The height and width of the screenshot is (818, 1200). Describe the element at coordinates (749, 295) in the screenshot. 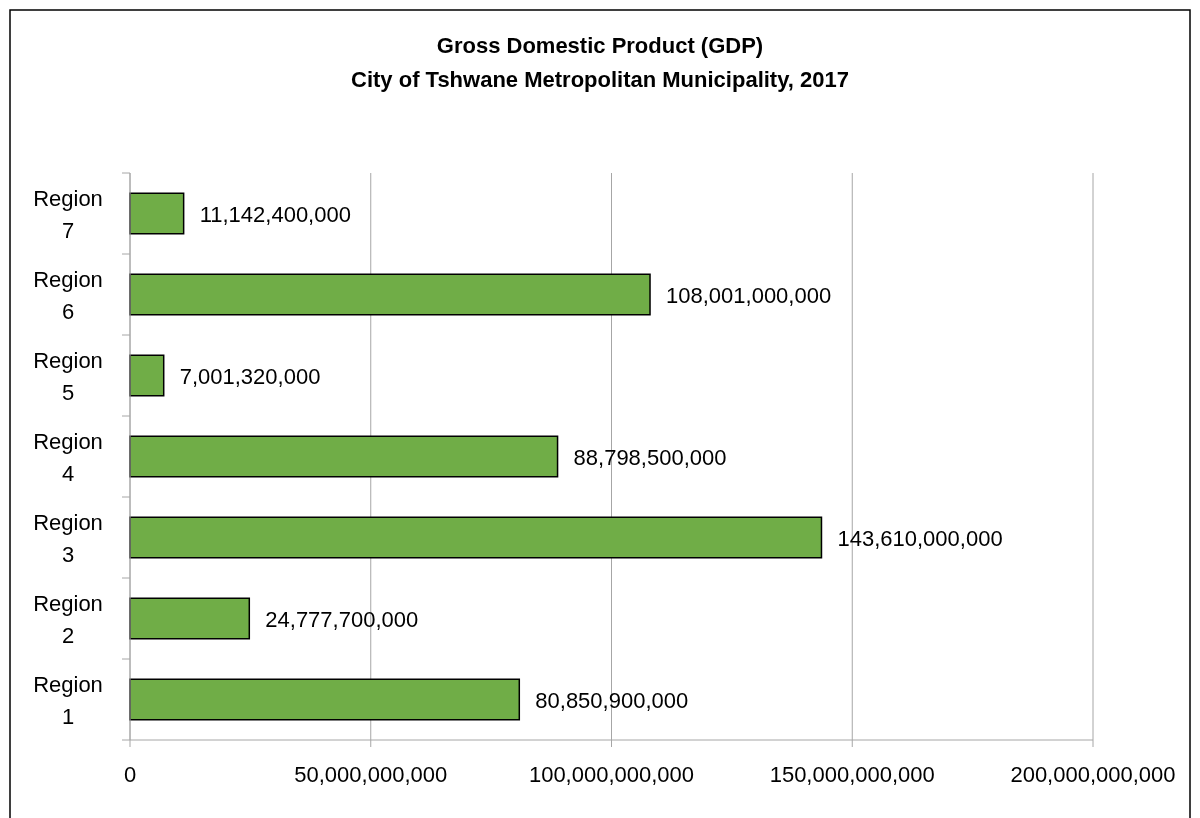

I see `data-label: 108,001,000,000` at that location.